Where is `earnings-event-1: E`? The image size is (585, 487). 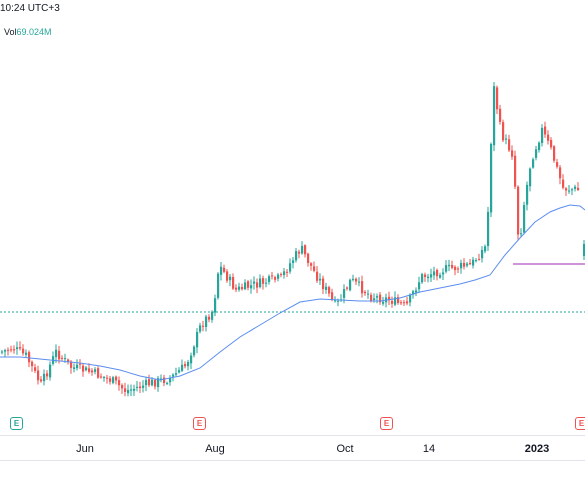
earnings-event-1: E is located at coordinates (16, 423).